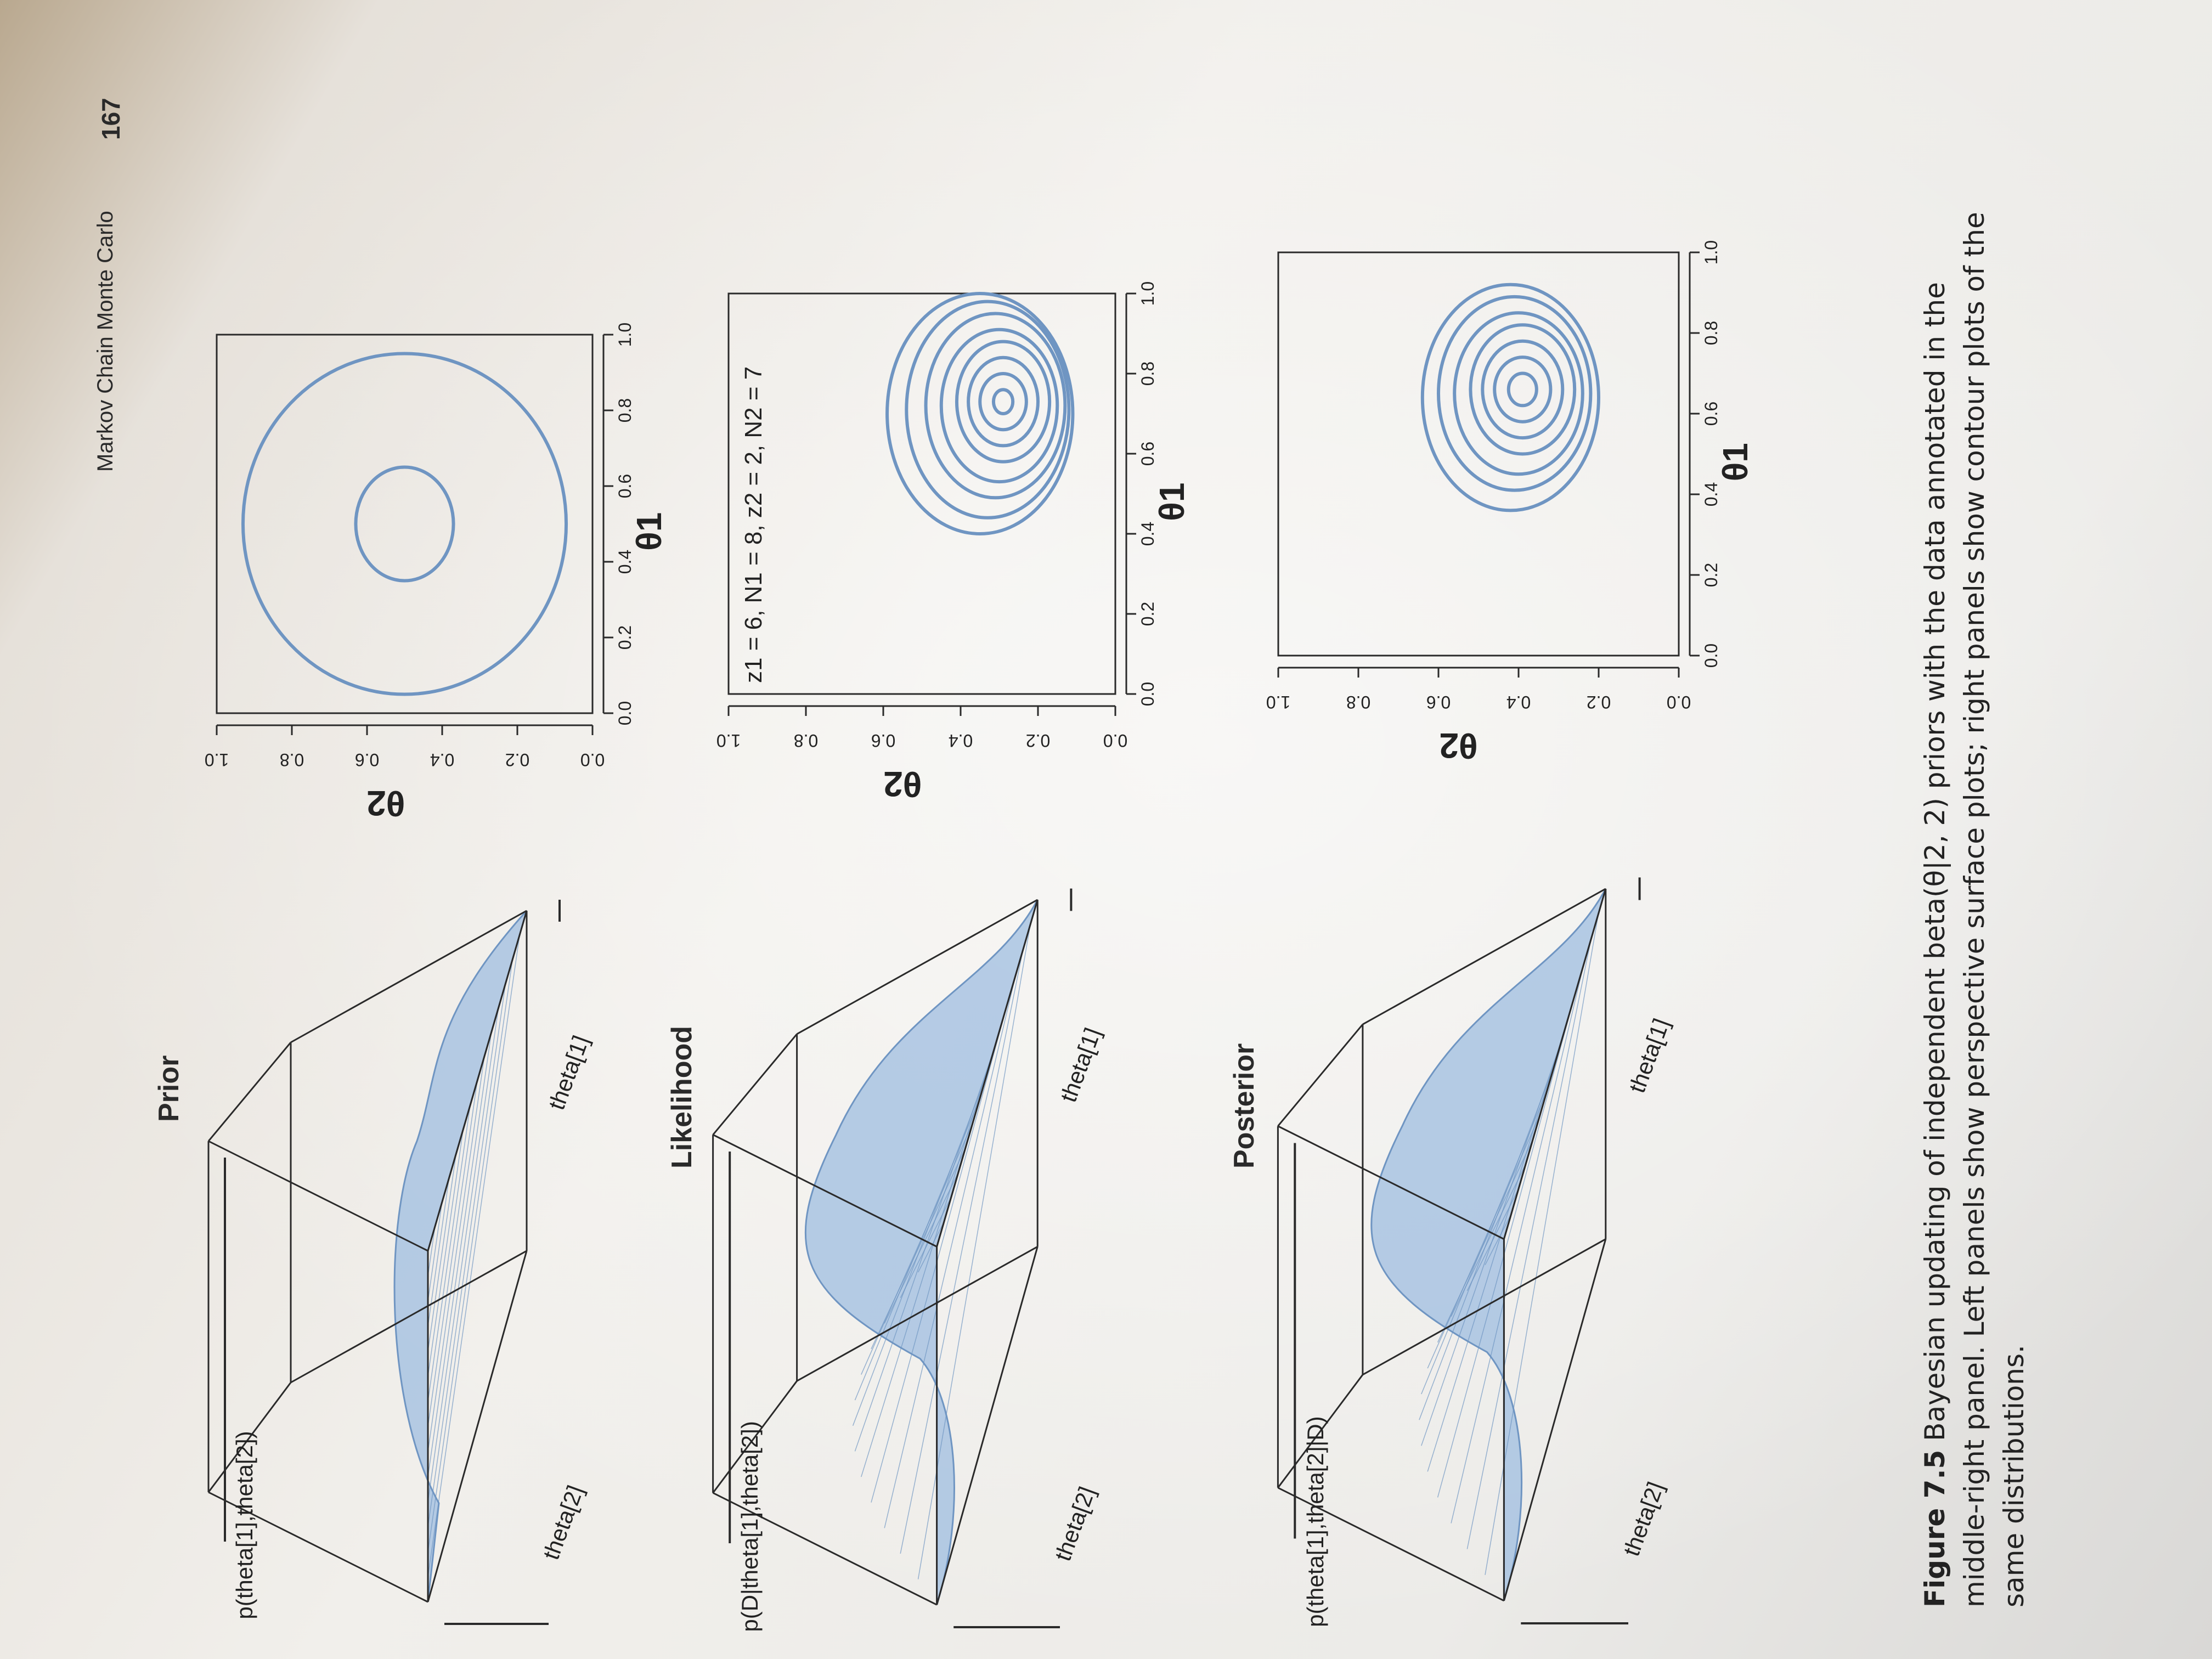  I want to click on surface-z-label: p(theta[1],theta[2]), so click(244, 1525).